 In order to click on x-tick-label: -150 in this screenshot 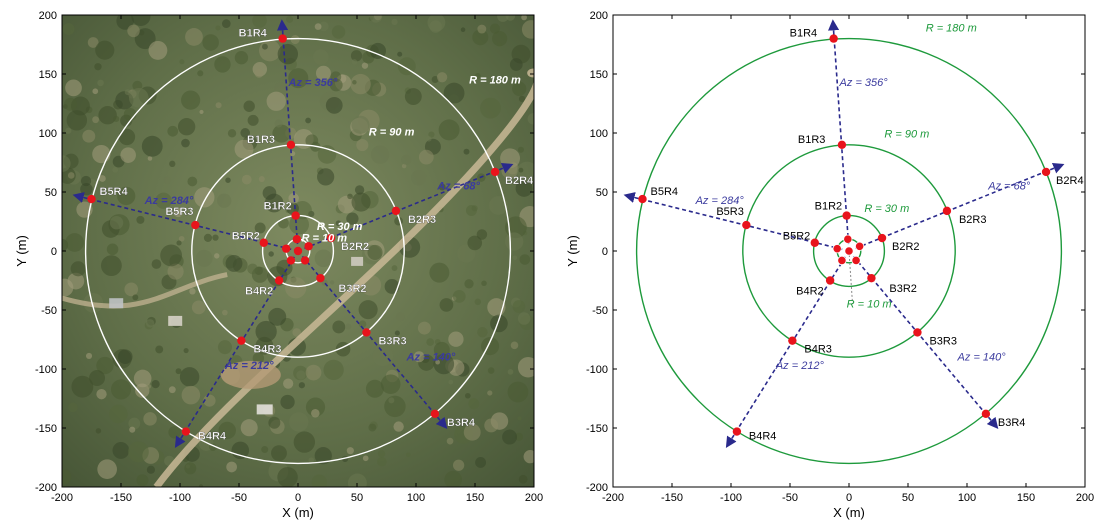, I will do `click(121, 498)`.